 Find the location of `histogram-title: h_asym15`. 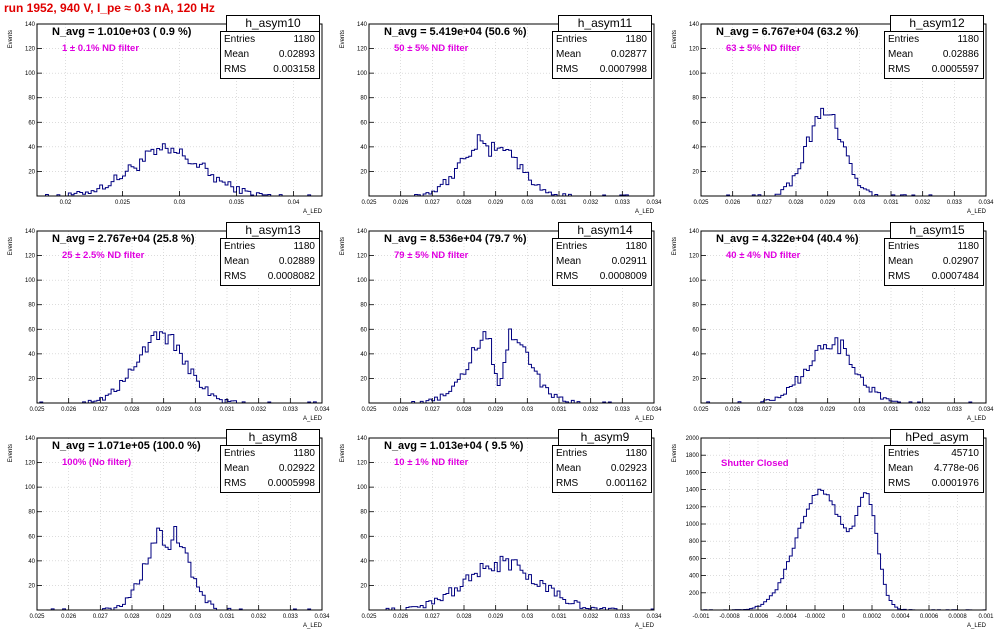

histogram-title: h_asym15 is located at coordinates (937, 230).